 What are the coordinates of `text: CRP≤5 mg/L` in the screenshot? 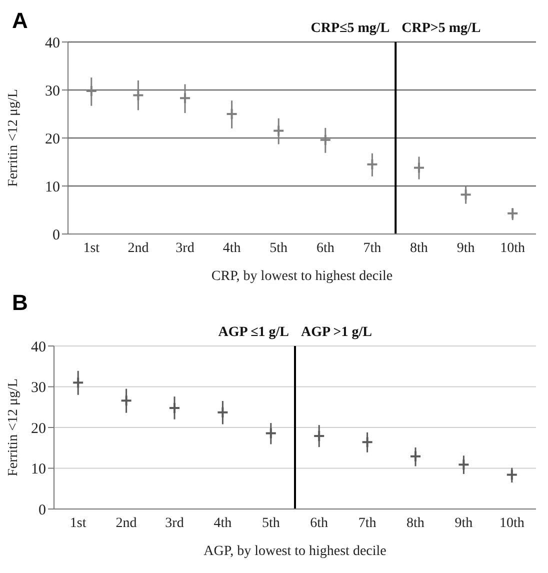 It's located at (350, 28).